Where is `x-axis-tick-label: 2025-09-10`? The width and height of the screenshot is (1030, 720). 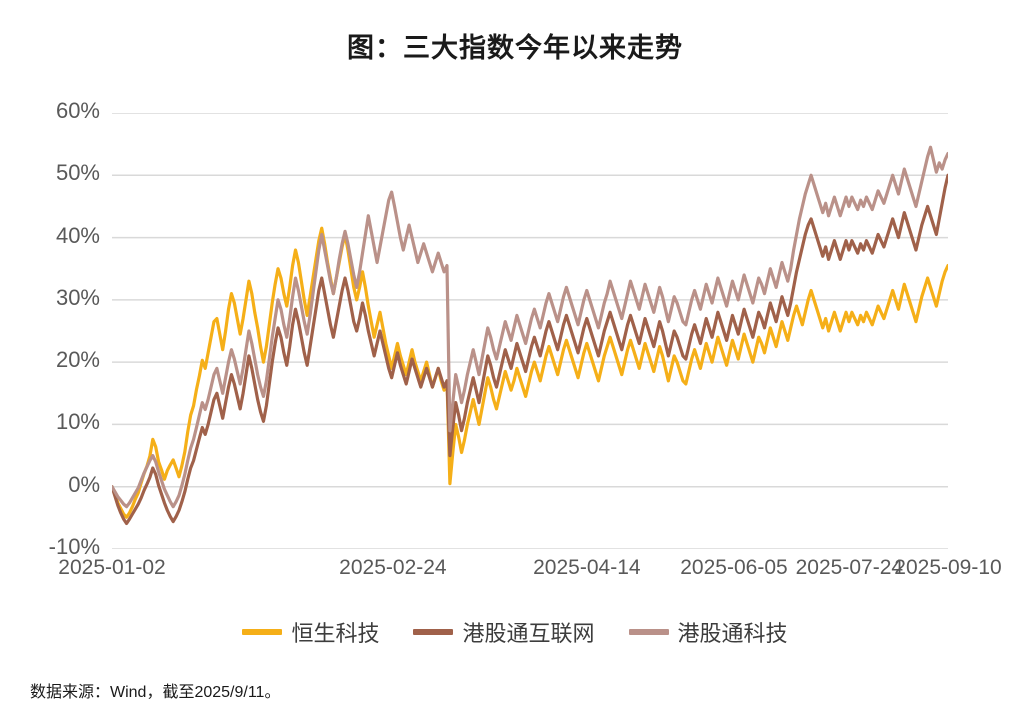 x-axis-tick-label: 2025-09-10 is located at coordinates (948, 567).